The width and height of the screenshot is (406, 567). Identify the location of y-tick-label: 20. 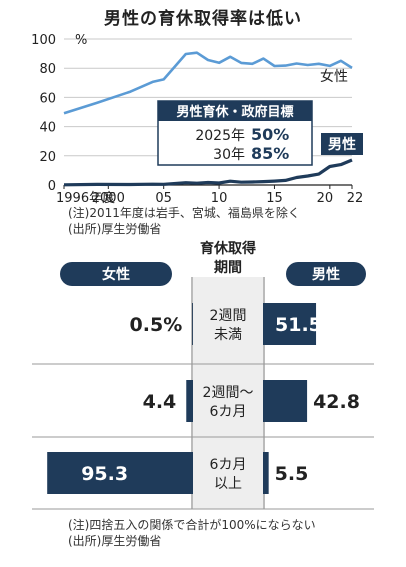
(47, 157).